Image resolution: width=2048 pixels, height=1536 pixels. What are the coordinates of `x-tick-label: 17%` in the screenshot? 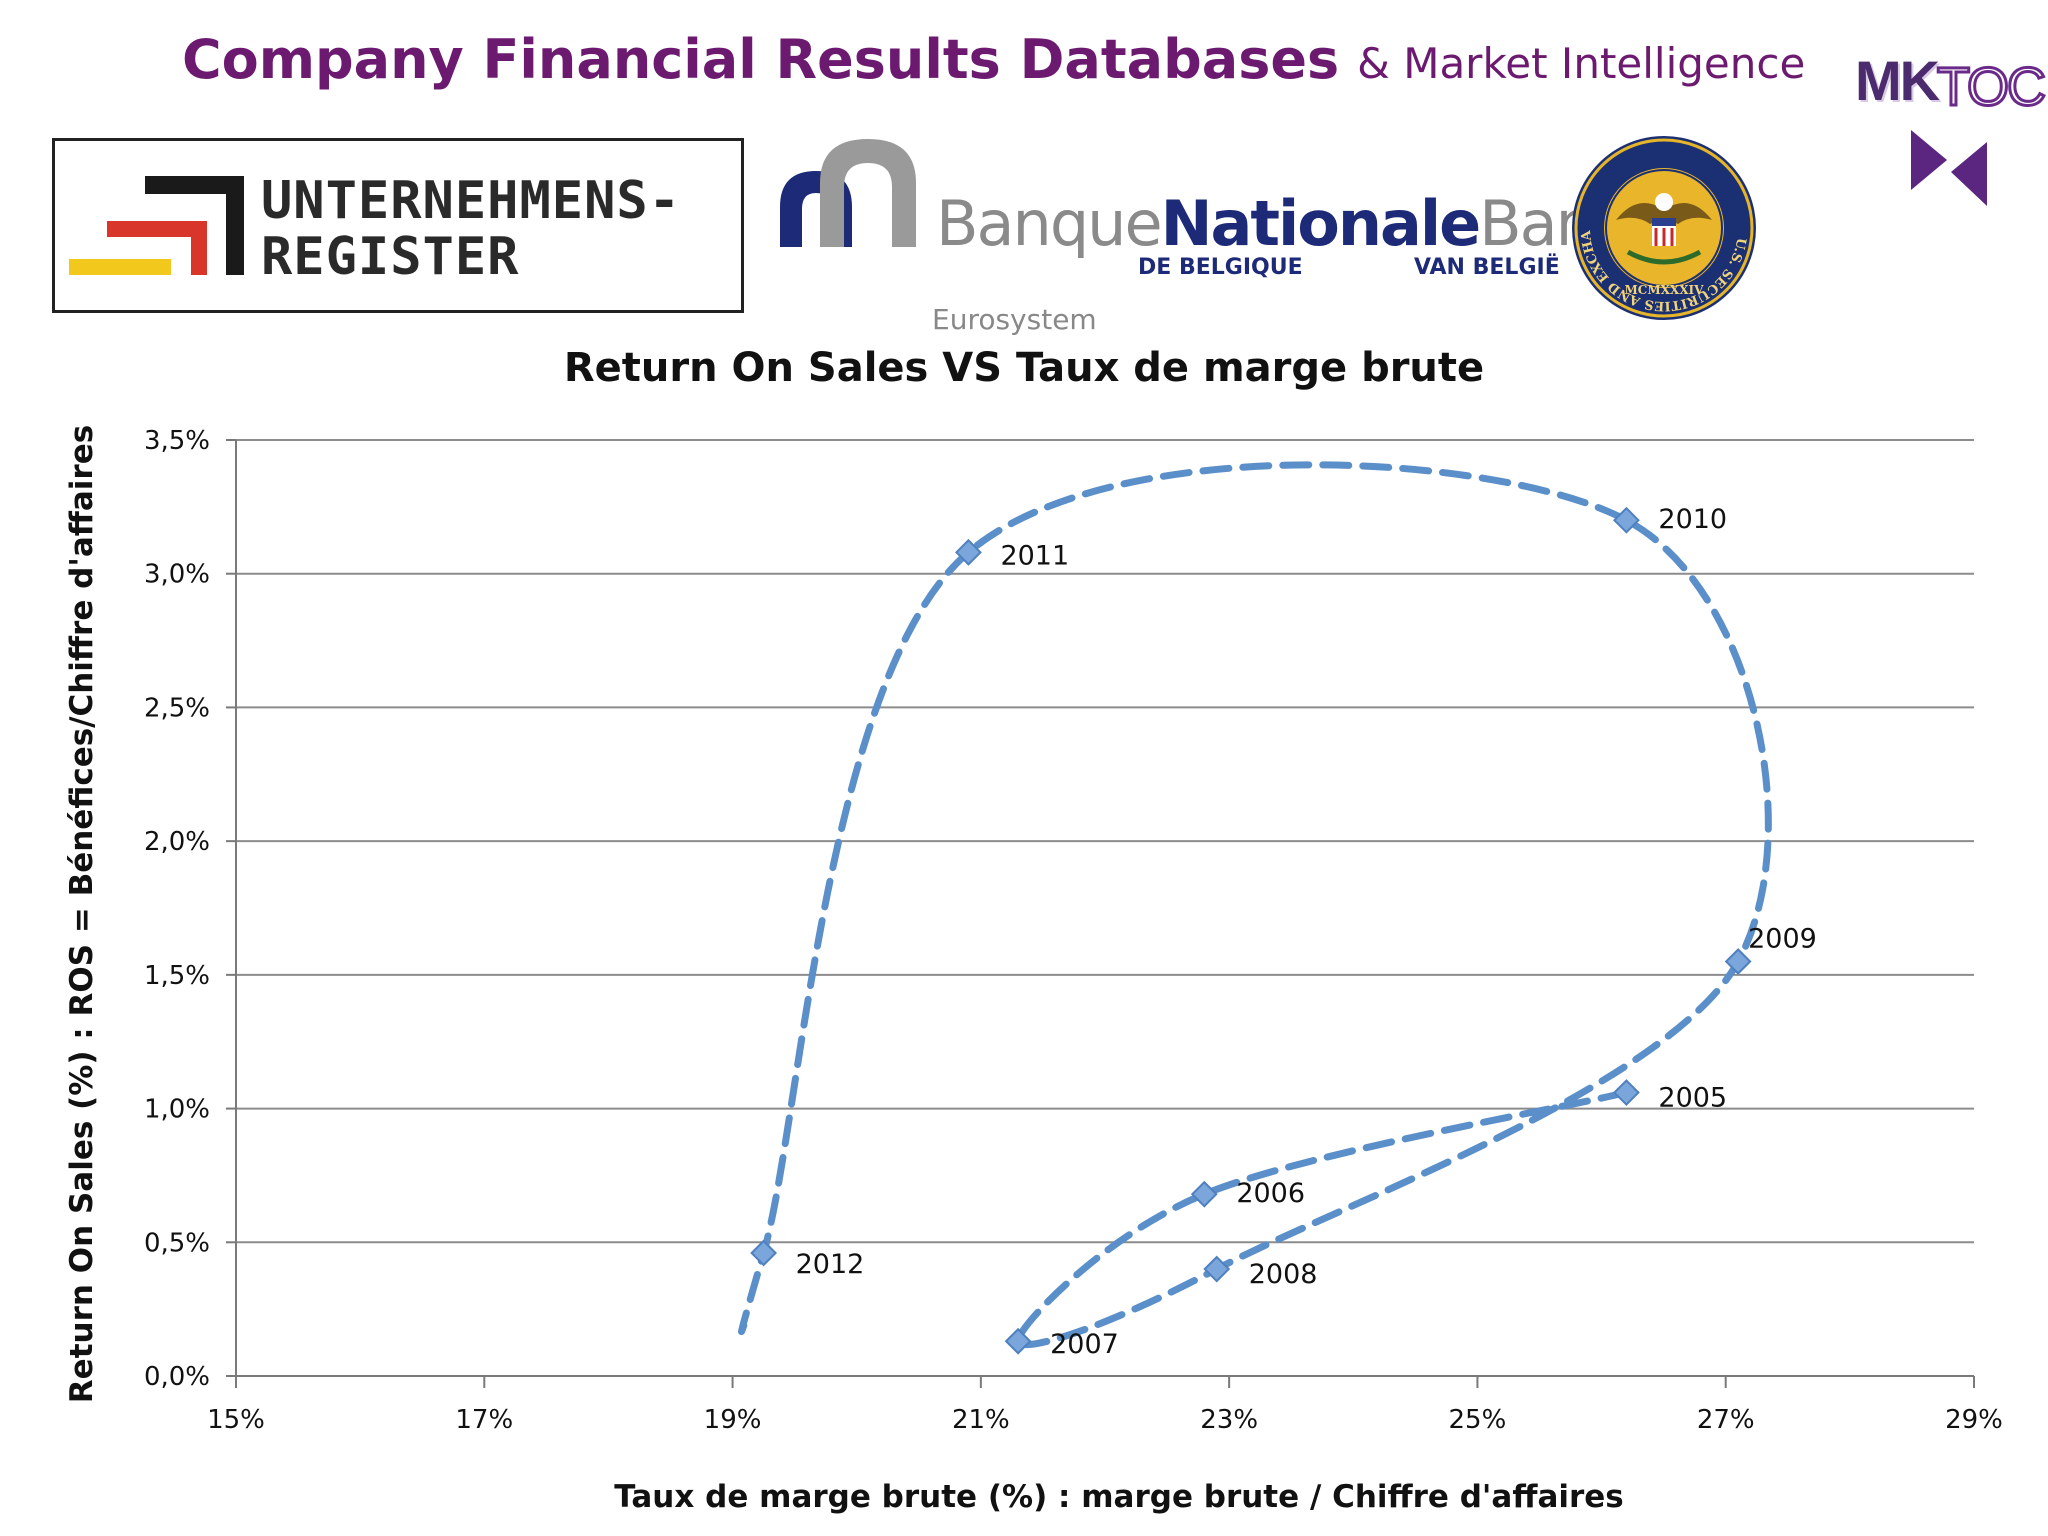 It's located at (484, 1420).